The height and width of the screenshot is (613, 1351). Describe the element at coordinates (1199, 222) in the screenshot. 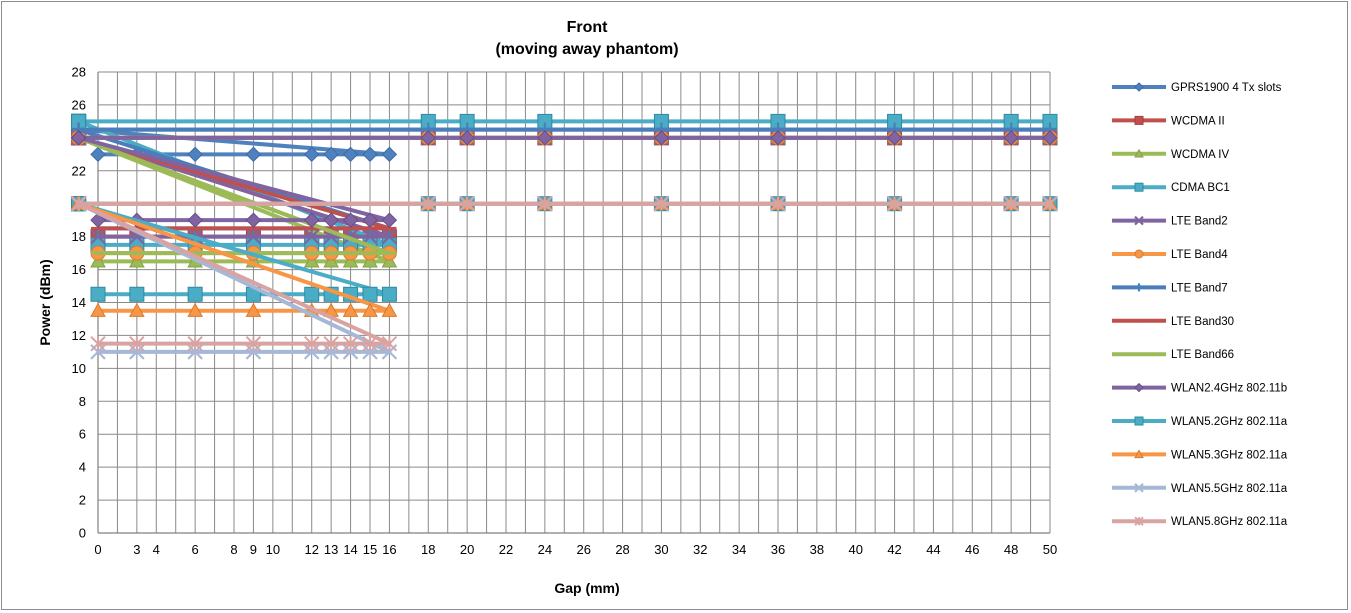

I see `legend-label: LTE Band2` at that location.